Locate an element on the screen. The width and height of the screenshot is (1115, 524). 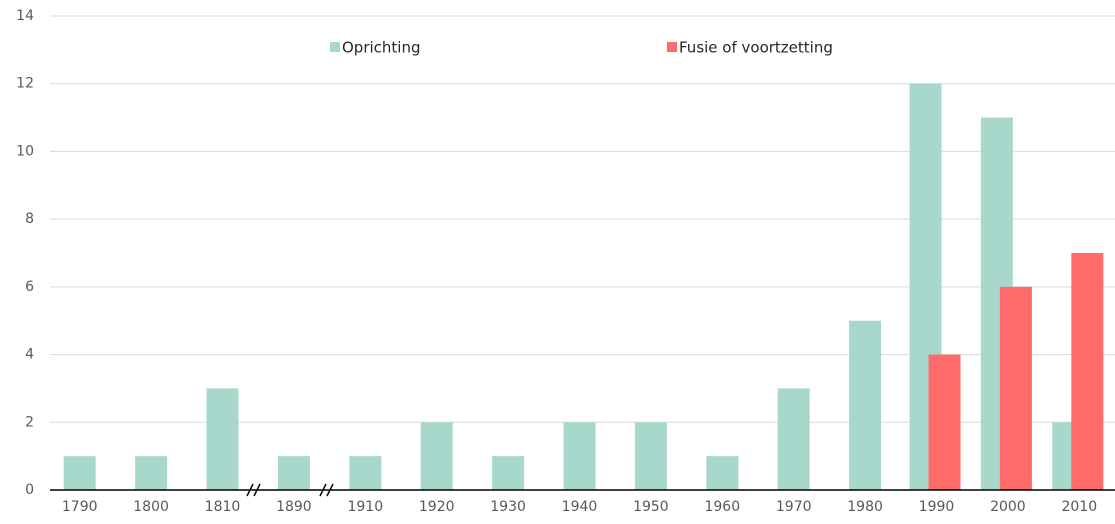
y-tick-label: 14 is located at coordinates (25, 16).